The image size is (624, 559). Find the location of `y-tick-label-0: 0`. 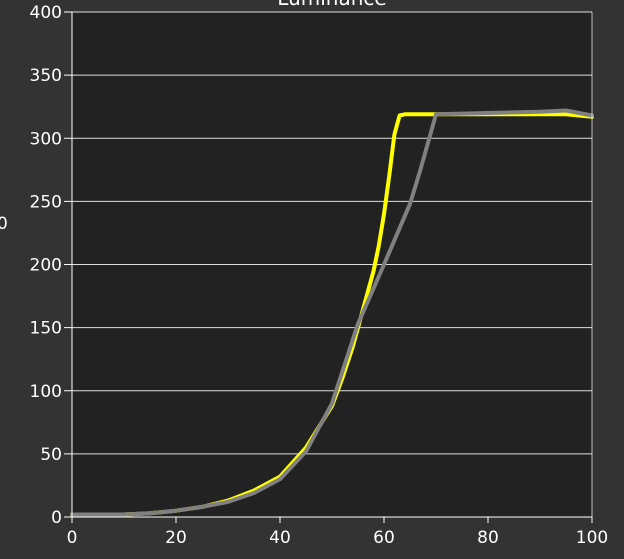

y-tick-label-0: 0 is located at coordinates (56, 518).